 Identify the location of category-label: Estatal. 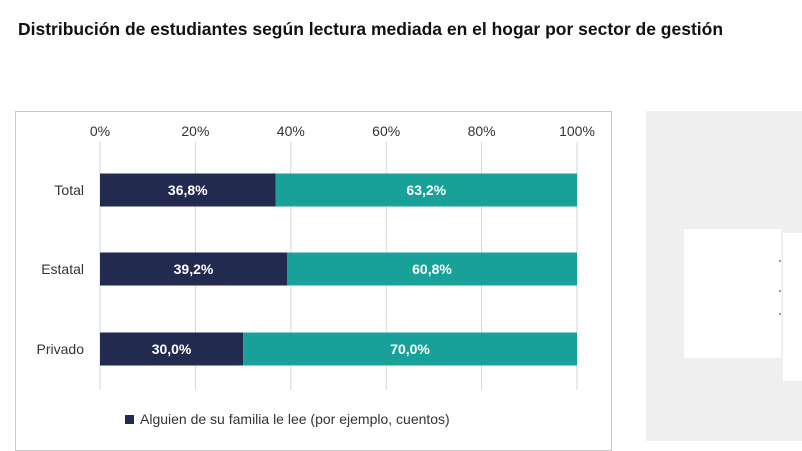
(62, 269).